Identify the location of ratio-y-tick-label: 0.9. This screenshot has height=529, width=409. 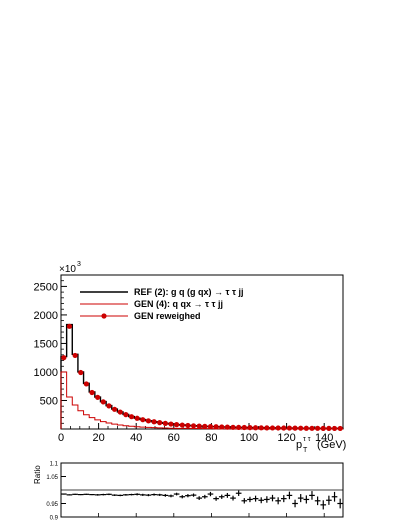
(54, 519).